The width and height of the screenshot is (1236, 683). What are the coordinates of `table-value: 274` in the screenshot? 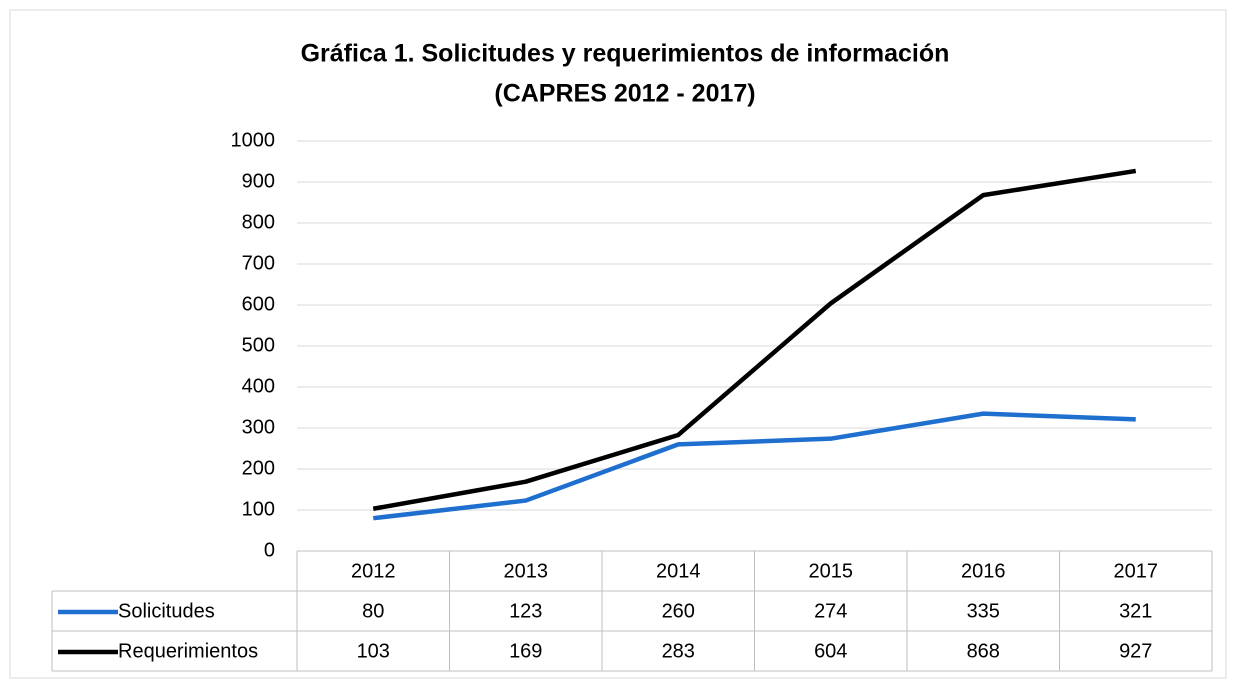 It's located at (830, 611).